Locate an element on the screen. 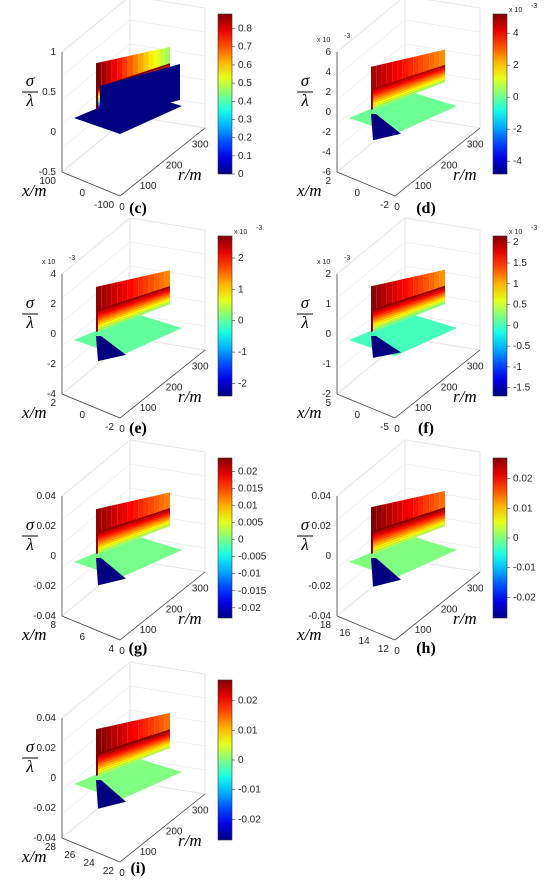 Image resolution: width=550 pixels, height=889 pixels. colorbar is located at coordinates (500, 538).